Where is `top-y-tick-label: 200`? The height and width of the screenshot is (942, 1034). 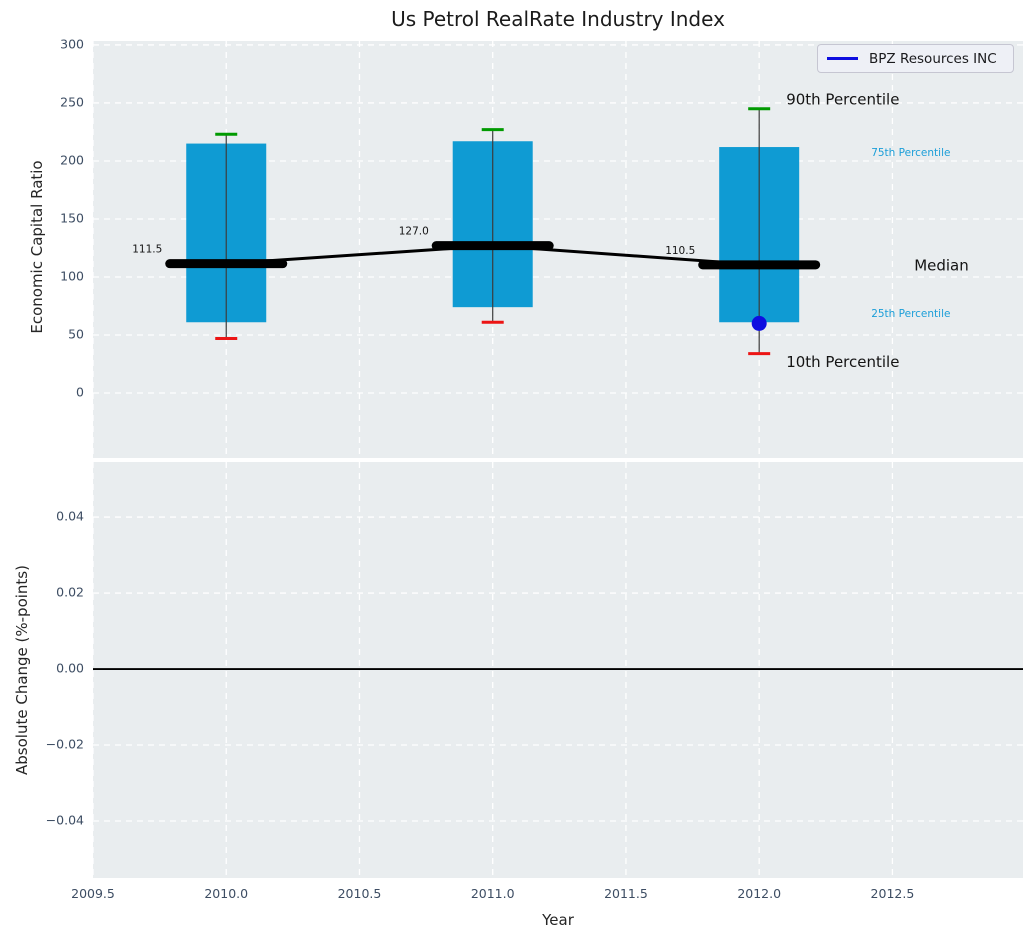 top-y-tick-label: 200 is located at coordinates (72, 159).